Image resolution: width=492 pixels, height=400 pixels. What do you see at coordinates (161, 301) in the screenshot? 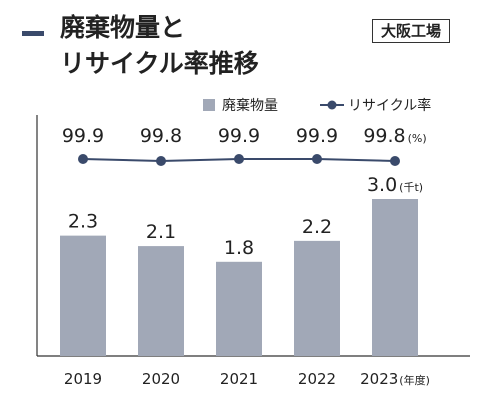
I see `bar-2020` at bounding box center [161, 301].